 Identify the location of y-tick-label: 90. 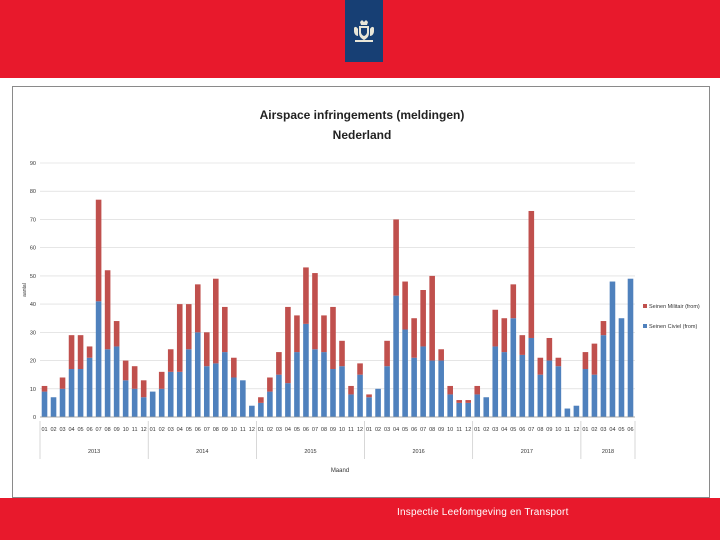
(33, 164).